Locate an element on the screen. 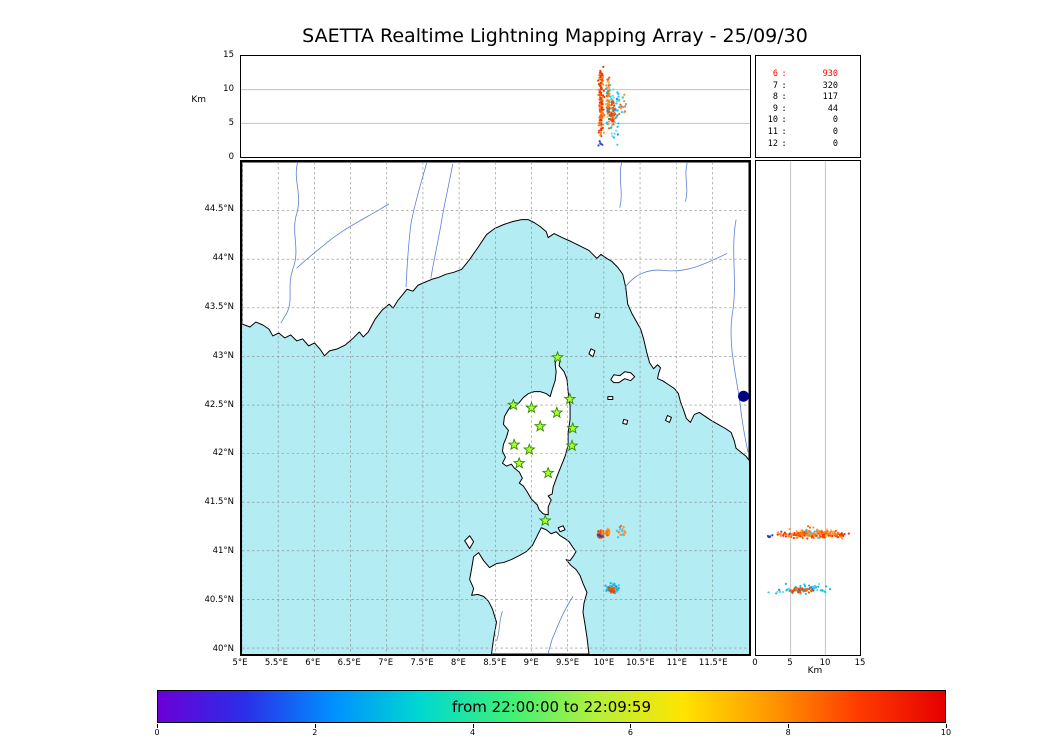 The image size is (1050, 750). lon-tick-label: 11°E is located at coordinates (677, 663).